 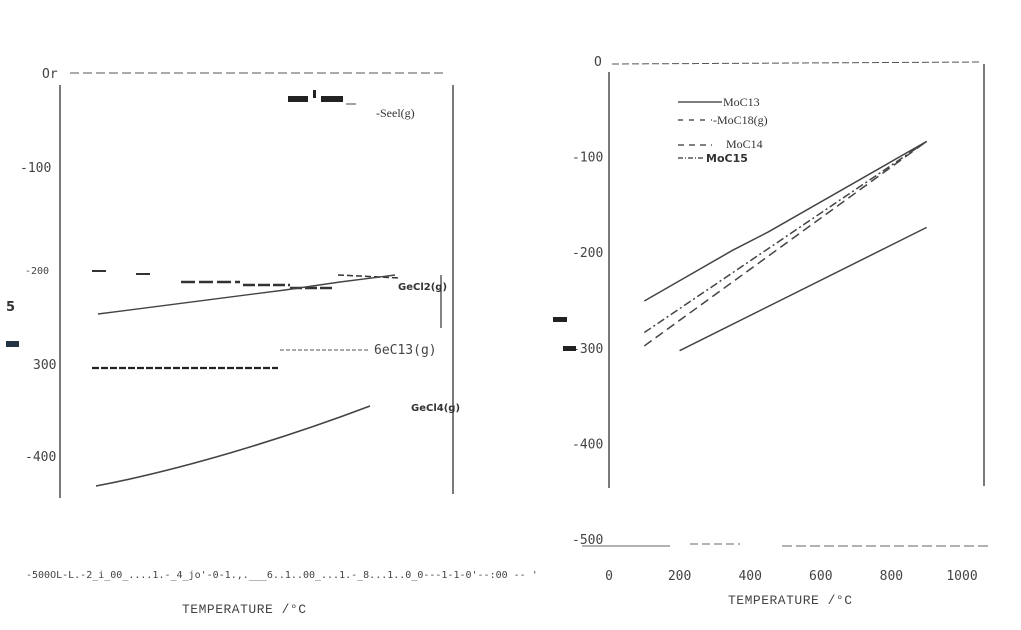 I want to click on right-ytick-3: -300, so click(x=587, y=349).